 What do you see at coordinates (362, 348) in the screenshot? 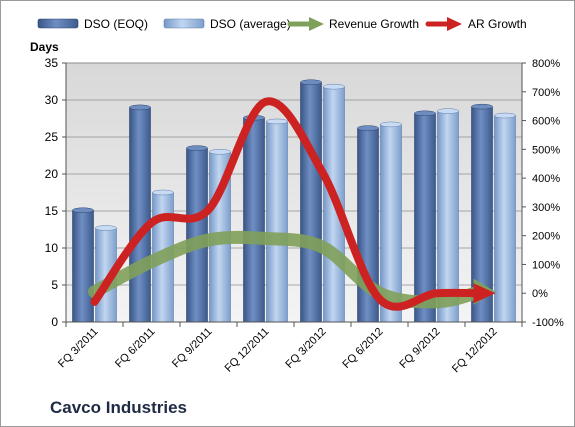
I see `x-tick-label: FQ 6/2012` at bounding box center [362, 348].